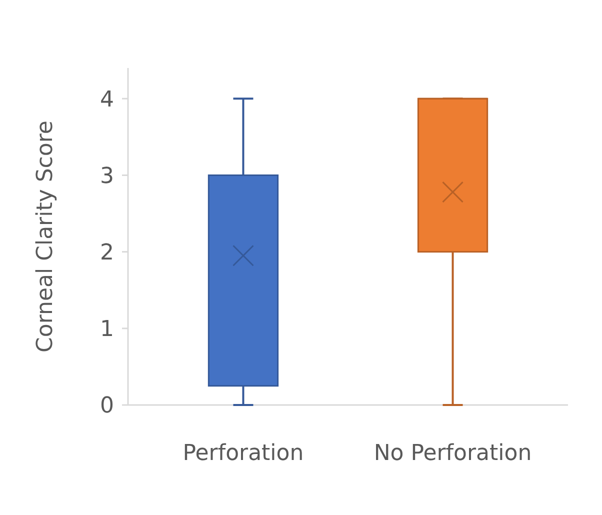  What do you see at coordinates (45, 236) in the screenshot?
I see `y-axis-title: Corneal Clarity Score` at bounding box center [45, 236].